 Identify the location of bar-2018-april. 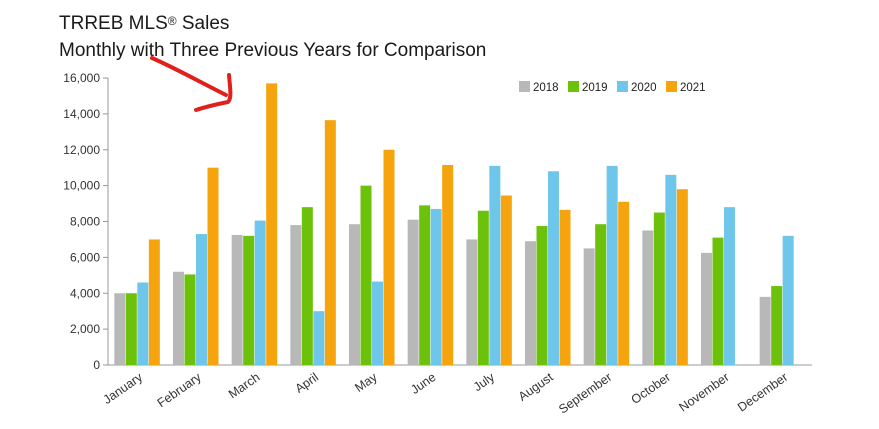
(296, 295).